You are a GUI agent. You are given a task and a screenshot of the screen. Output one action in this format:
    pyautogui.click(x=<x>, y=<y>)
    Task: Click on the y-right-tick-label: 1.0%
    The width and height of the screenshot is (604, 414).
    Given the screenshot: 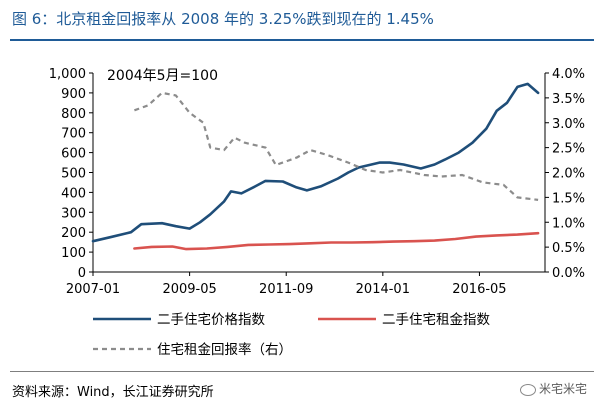 What is the action you would take?
    pyautogui.click(x=568, y=223)
    